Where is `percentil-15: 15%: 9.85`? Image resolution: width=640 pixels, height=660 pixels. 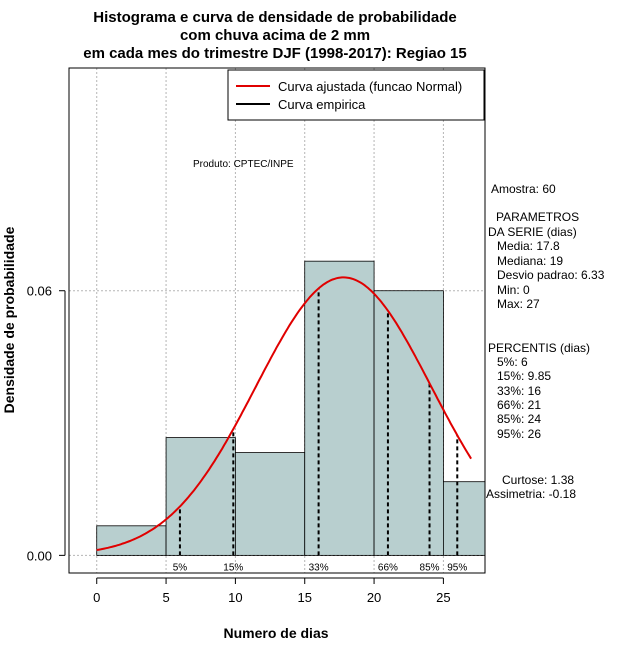
percentil-15: 15%: 9.85 is located at coordinates (524, 376).